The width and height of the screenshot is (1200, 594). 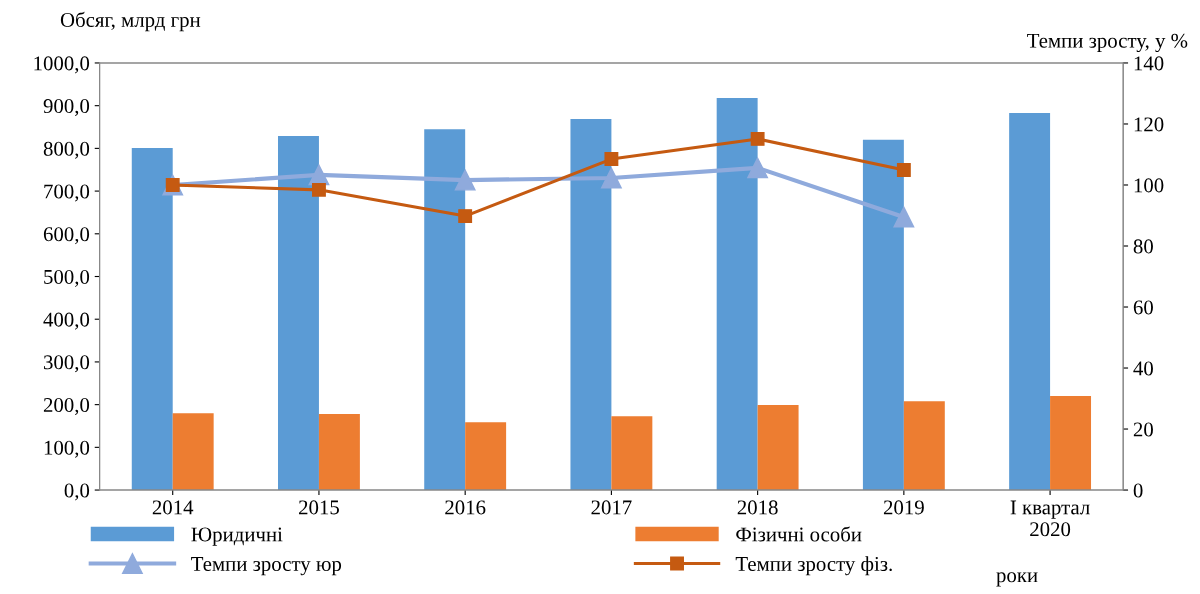 I want to click on y-axis-title: Обсяг, млрд грн, so click(x=130, y=21).